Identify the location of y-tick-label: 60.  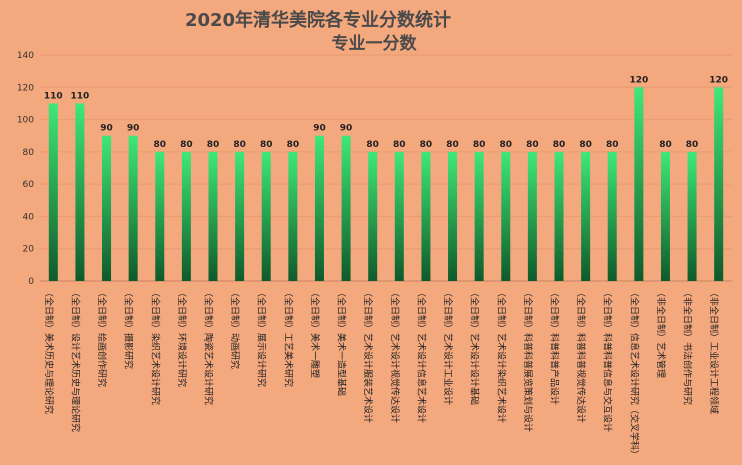
(29, 185).